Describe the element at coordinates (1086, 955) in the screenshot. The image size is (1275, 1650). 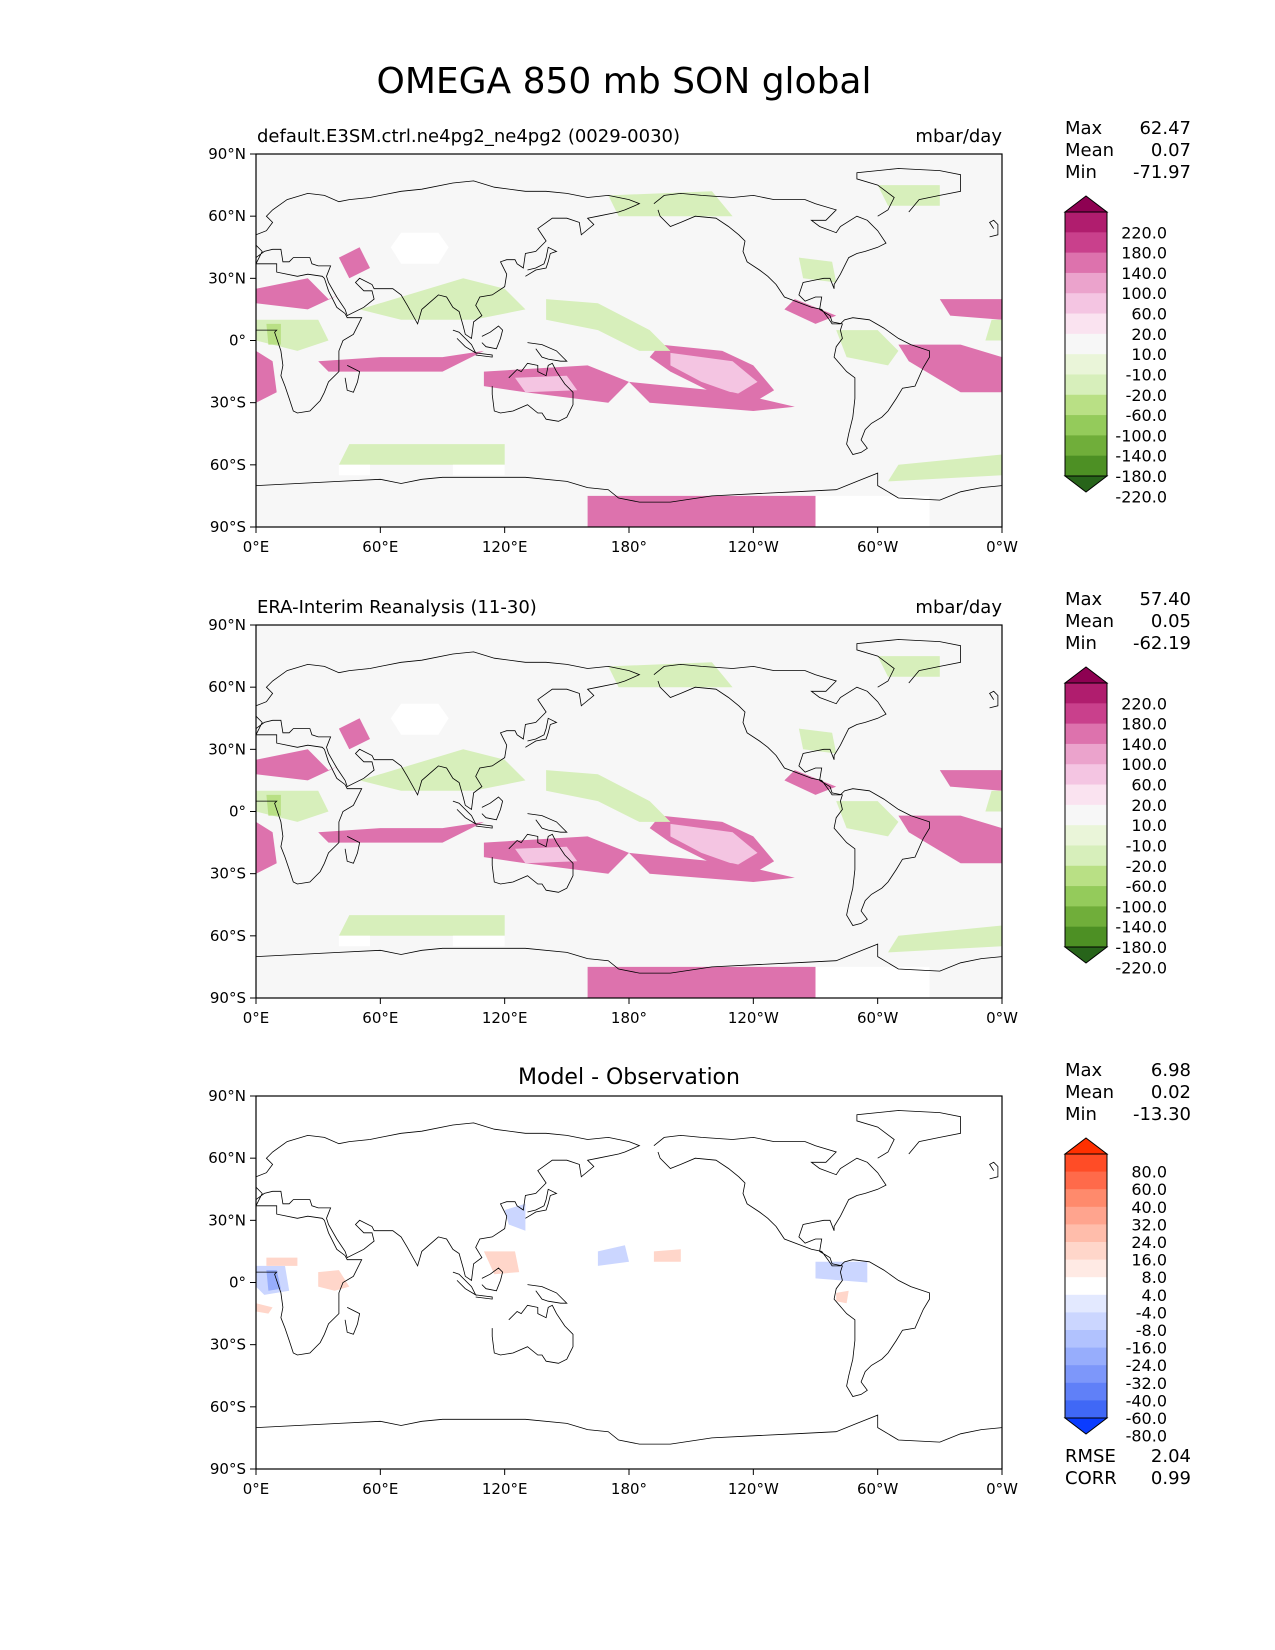
I see `colorbar-extend-bottom` at that location.